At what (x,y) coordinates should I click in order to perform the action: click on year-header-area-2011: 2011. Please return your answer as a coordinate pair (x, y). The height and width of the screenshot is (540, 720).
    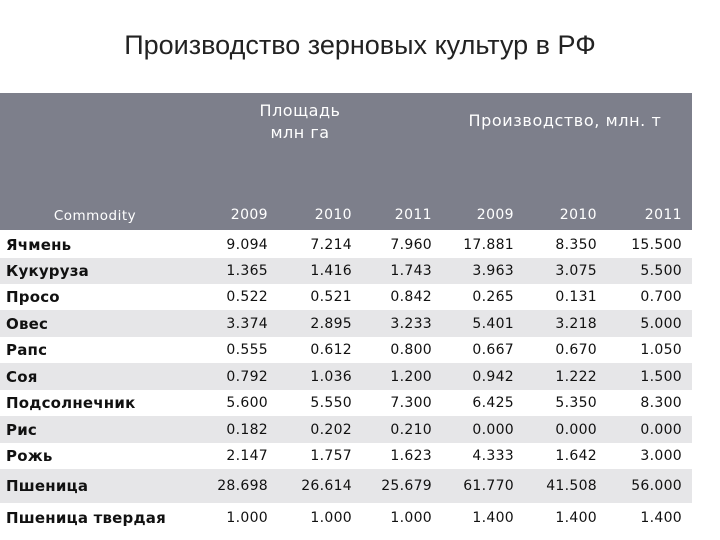
    Looking at the image, I should click on (413, 215).